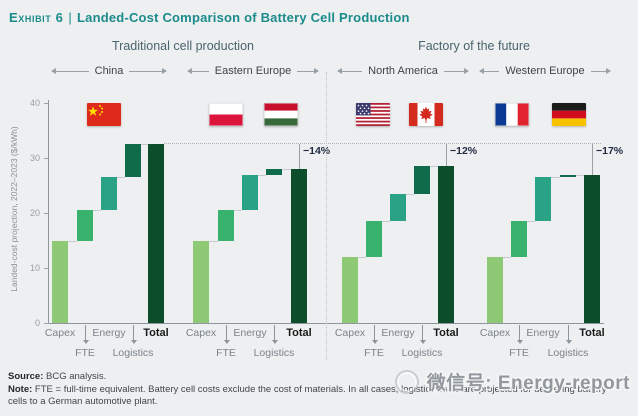  What do you see at coordinates (474, 46) in the screenshot?
I see `section-heading-future: Factory of the future` at bounding box center [474, 46].